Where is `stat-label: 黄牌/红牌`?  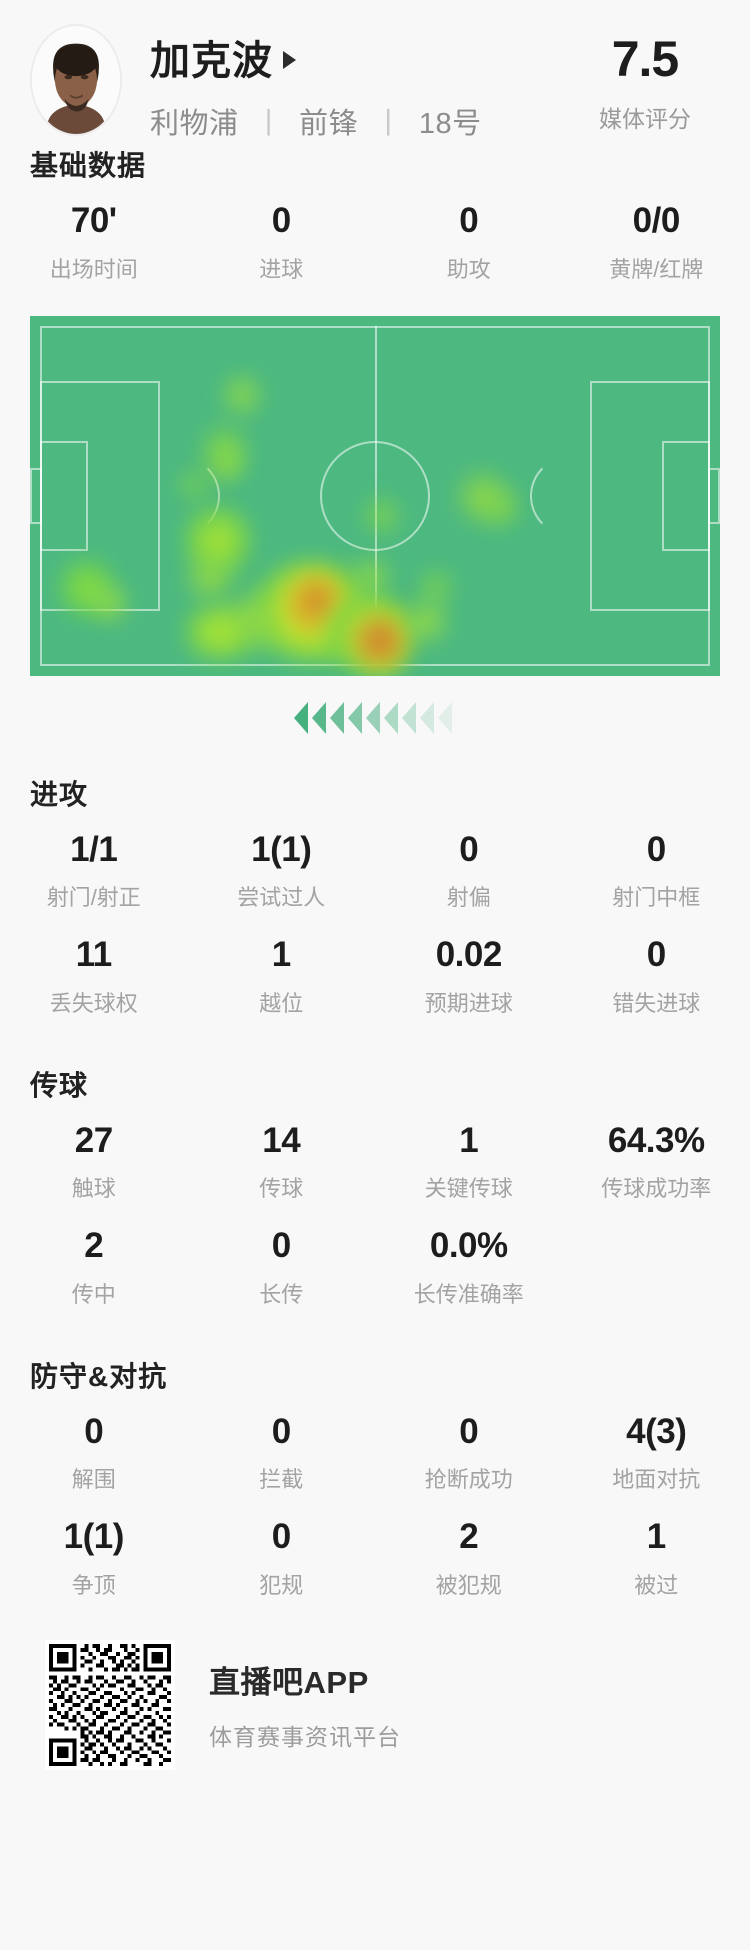
stat-label: 黄牌/红牌 is located at coordinates (656, 269).